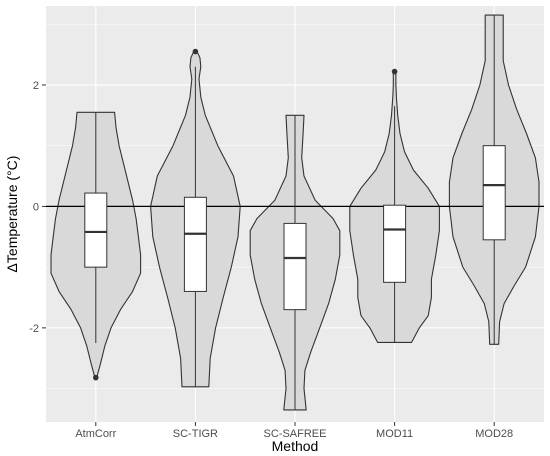  What do you see at coordinates (394, 71) in the screenshot?
I see `outlier-mod11` at bounding box center [394, 71].